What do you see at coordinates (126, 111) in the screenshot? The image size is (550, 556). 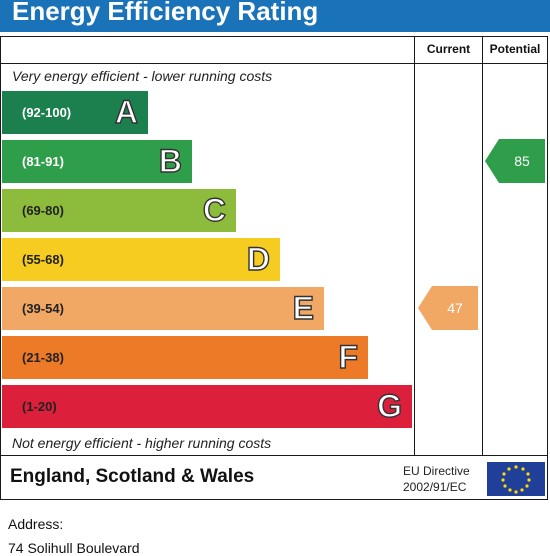 I see `band-letter: A` at bounding box center [126, 111].